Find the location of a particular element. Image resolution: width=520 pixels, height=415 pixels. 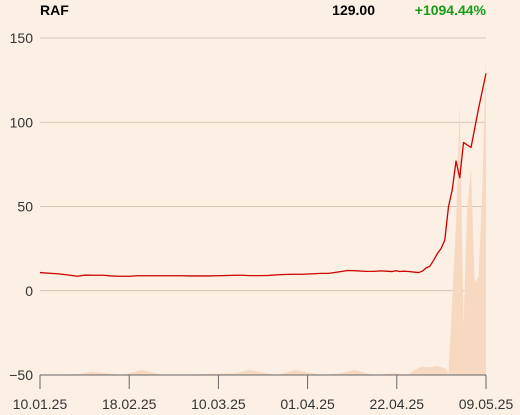

x-tick-label: 09.05.25 is located at coordinates (486, 404).